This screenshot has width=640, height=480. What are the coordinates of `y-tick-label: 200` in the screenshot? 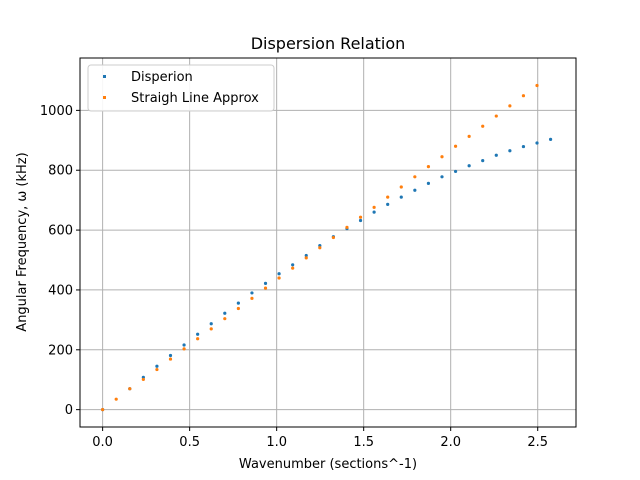 It's located at (60, 350).